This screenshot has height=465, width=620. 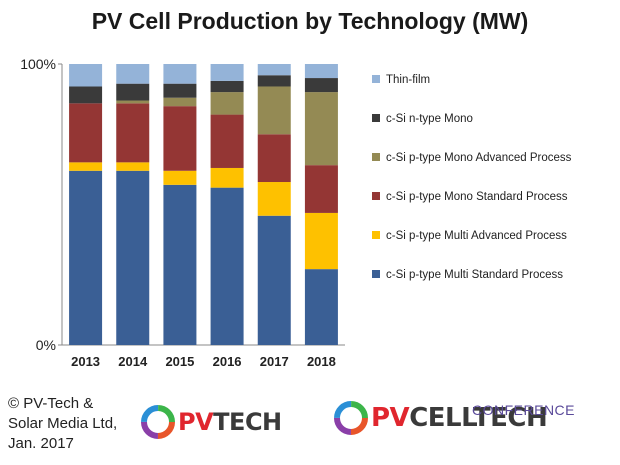 What do you see at coordinates (274, 361) in the screenshot?
I see `x-tick-label: 2017` at bounding box center [274, 361].